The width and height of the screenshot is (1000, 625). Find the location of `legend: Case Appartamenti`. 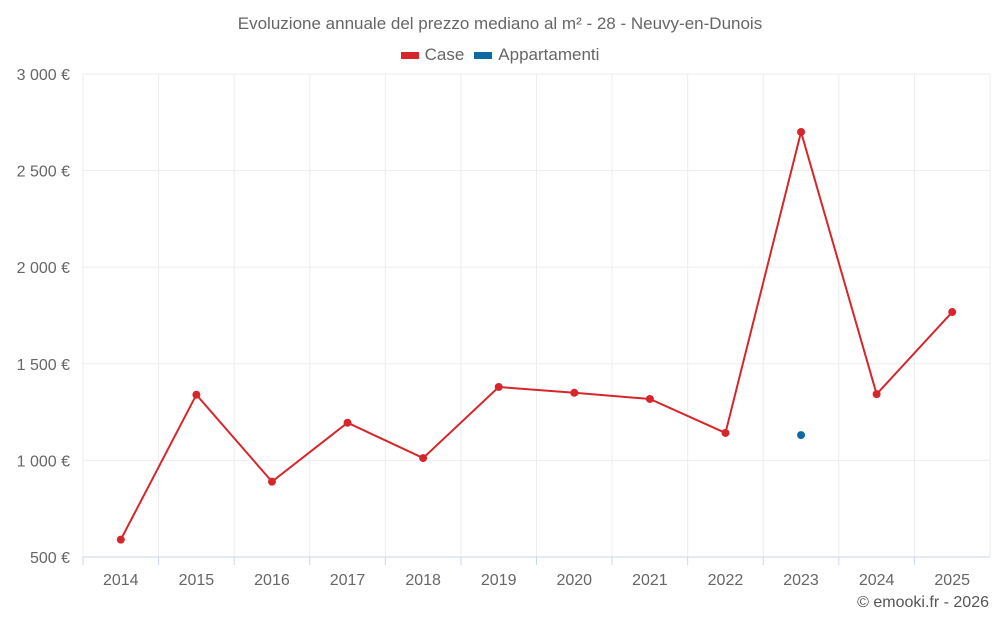

legend: Case Appartamenti is located at coordinates (500, 55).